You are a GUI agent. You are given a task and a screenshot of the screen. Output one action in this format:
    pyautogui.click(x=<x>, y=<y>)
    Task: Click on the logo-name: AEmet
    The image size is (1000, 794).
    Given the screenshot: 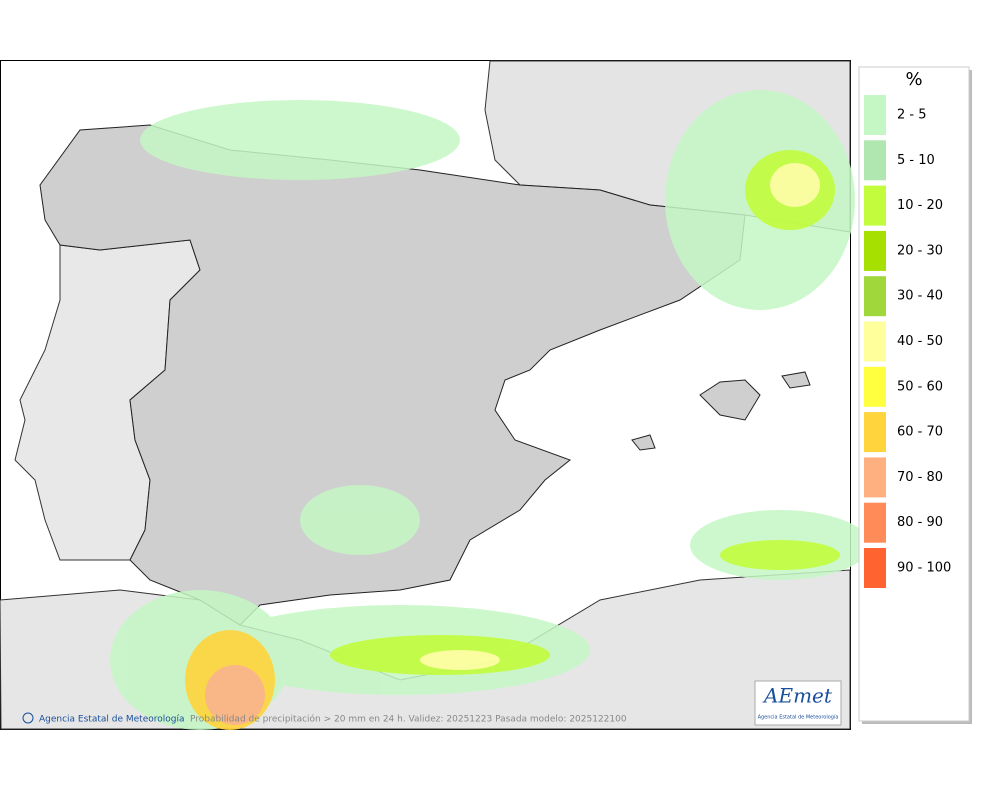 What is the action you would take?
    pyautogui.click(x=797, y=696)
    